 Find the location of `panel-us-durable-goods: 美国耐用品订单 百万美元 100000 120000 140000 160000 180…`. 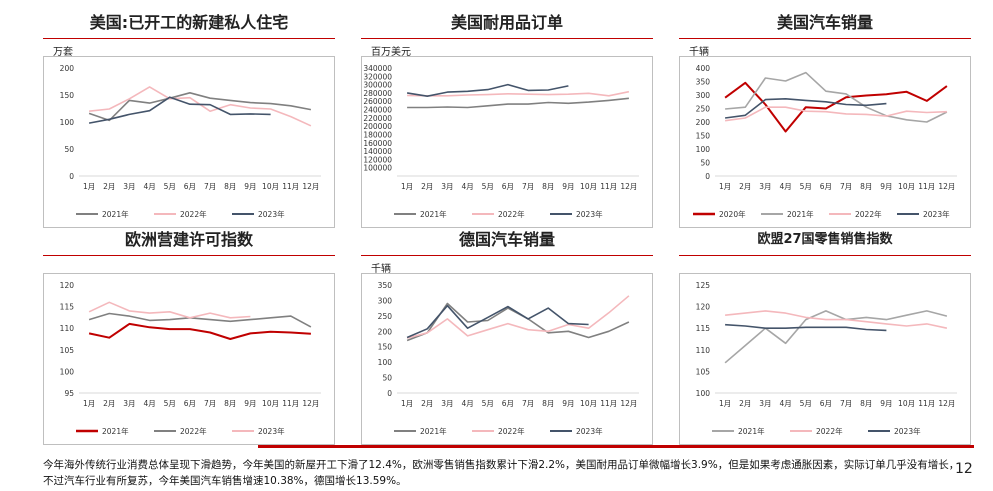

panel-us-durable-goods: 美国耐用品订单 百万美元 100000 120000 140000 160000 180… is located at coordinates (507, 120).